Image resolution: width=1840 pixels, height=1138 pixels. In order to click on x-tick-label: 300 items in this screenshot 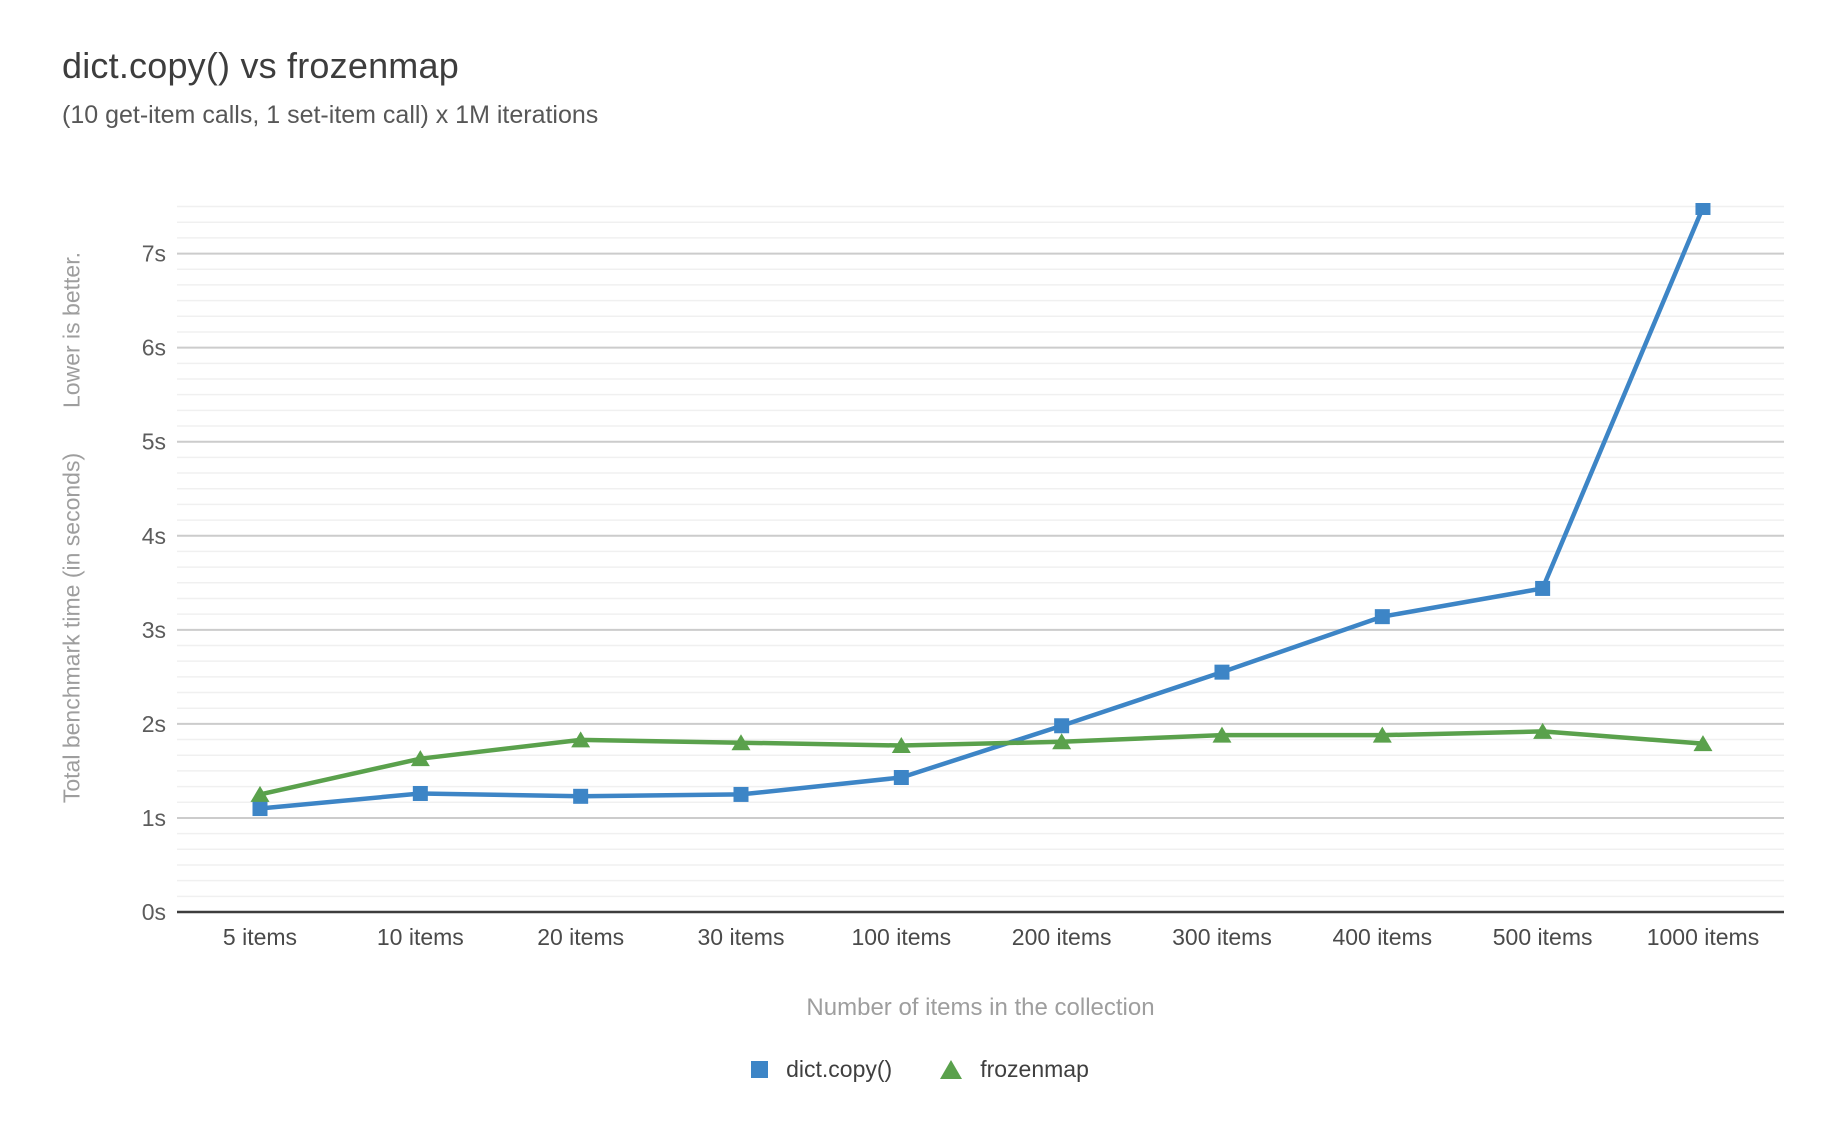, I will do `click(1222, 937)`.